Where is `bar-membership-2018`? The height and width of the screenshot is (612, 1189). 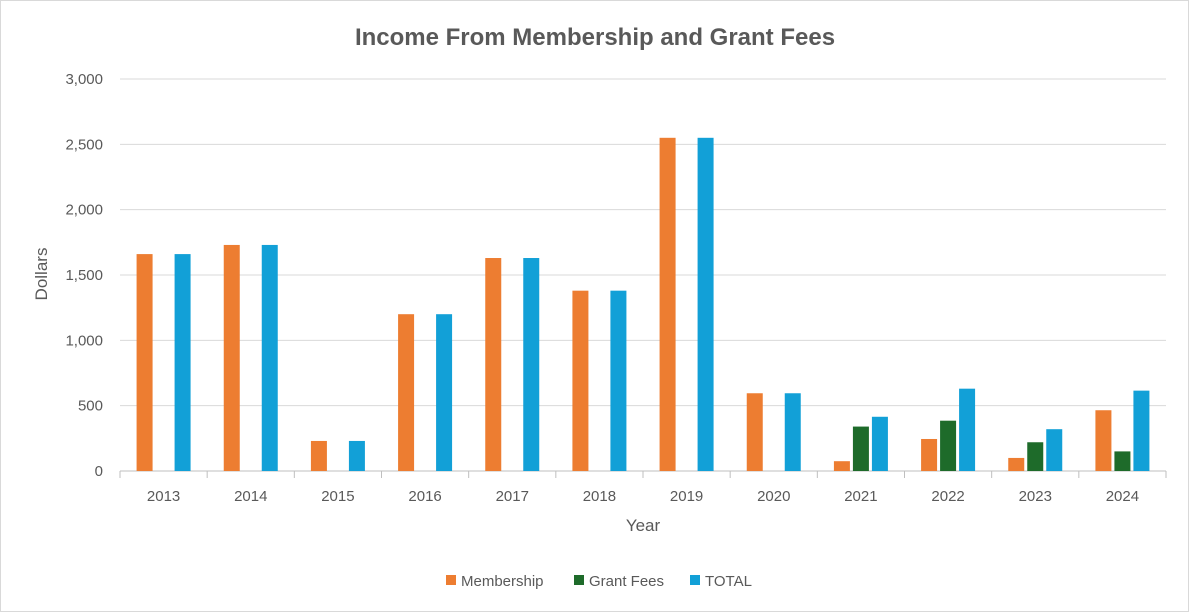
bar-membership-2018 is located at coordinates (580, 380).